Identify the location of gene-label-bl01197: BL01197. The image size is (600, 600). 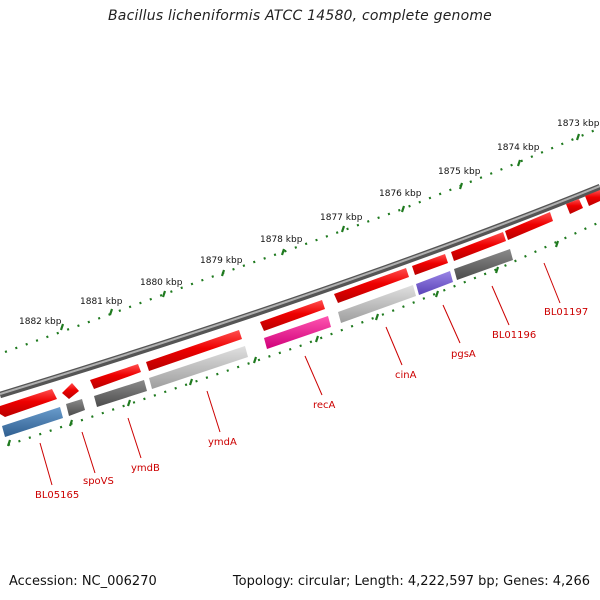
(566, 312).